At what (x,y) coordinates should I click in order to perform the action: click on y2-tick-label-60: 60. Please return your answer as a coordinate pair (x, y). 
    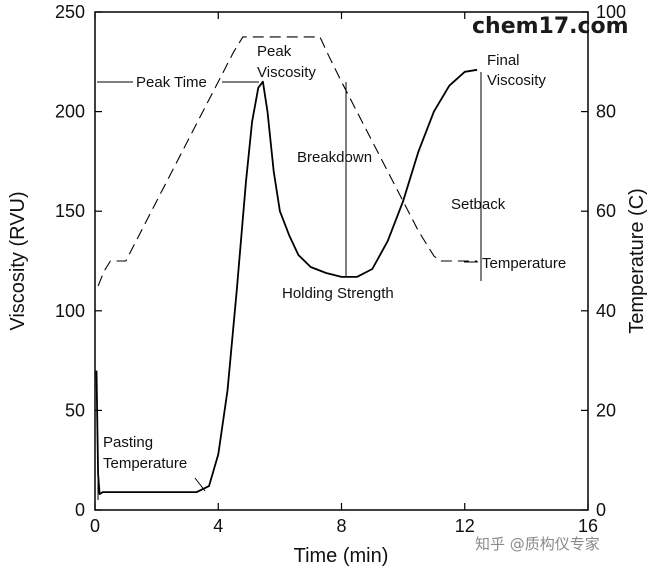
    Looking at the image, I should click on (606, 211).